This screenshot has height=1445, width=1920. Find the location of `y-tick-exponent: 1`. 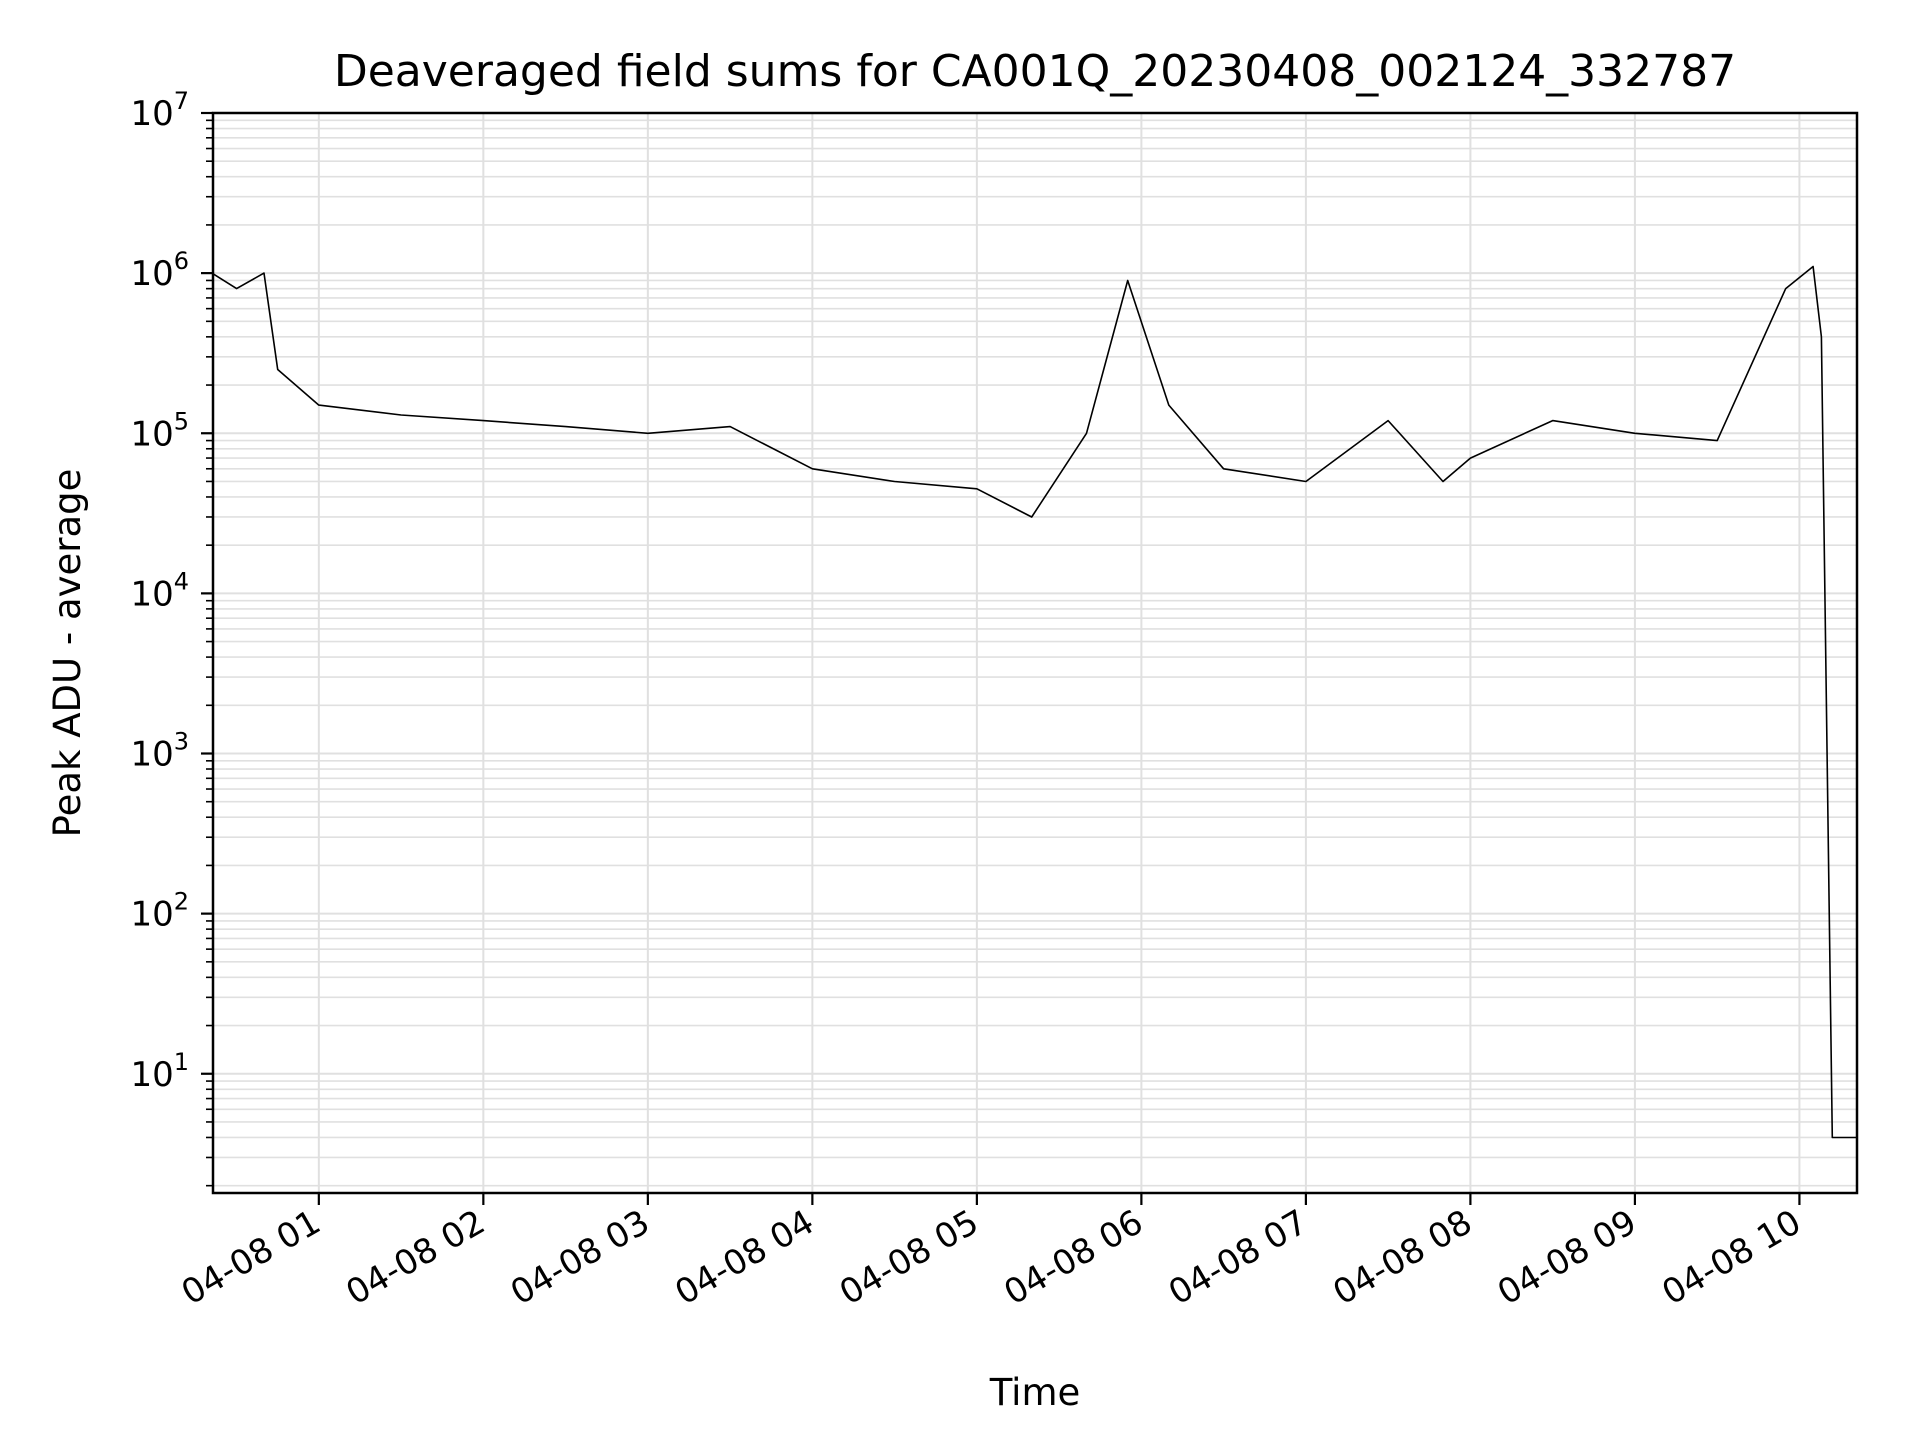

y-tick-exponent: 1 is located at coordinates (181, 1062).